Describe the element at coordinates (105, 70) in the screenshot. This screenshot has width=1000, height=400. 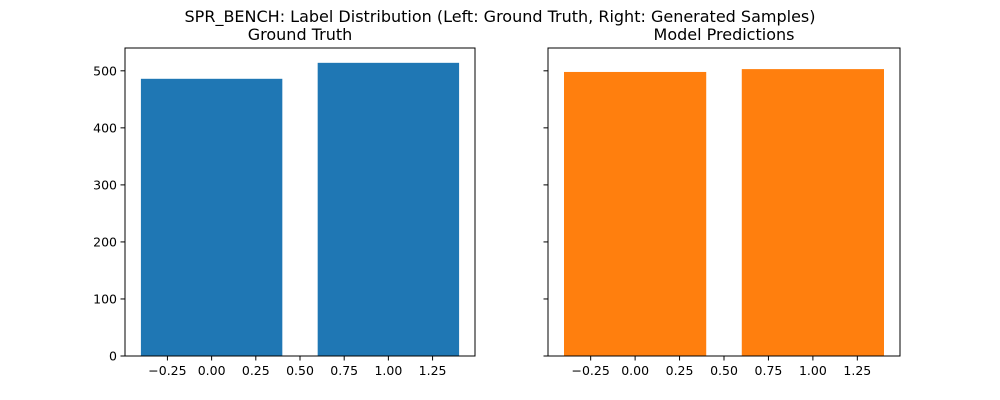
I see `y-tick-label: 500` at that location.